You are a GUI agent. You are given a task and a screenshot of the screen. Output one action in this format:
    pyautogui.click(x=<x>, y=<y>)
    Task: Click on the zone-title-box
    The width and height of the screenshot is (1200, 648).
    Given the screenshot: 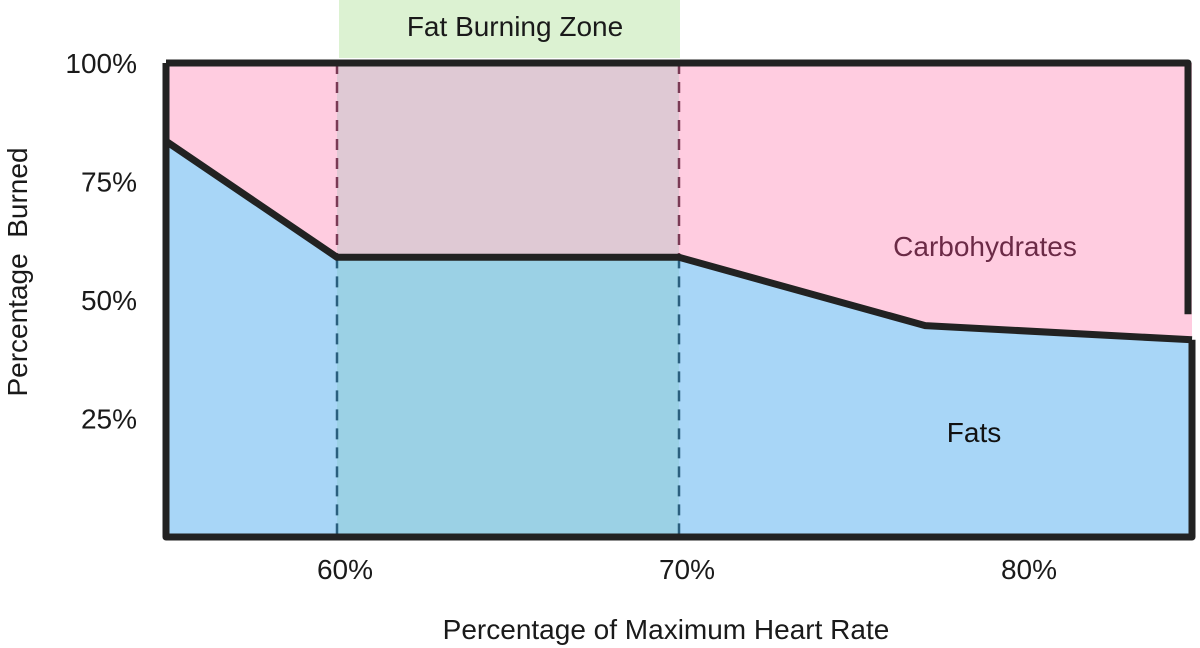 What is the action you would take?
    pyautogui.click(x=509, y=29)
    